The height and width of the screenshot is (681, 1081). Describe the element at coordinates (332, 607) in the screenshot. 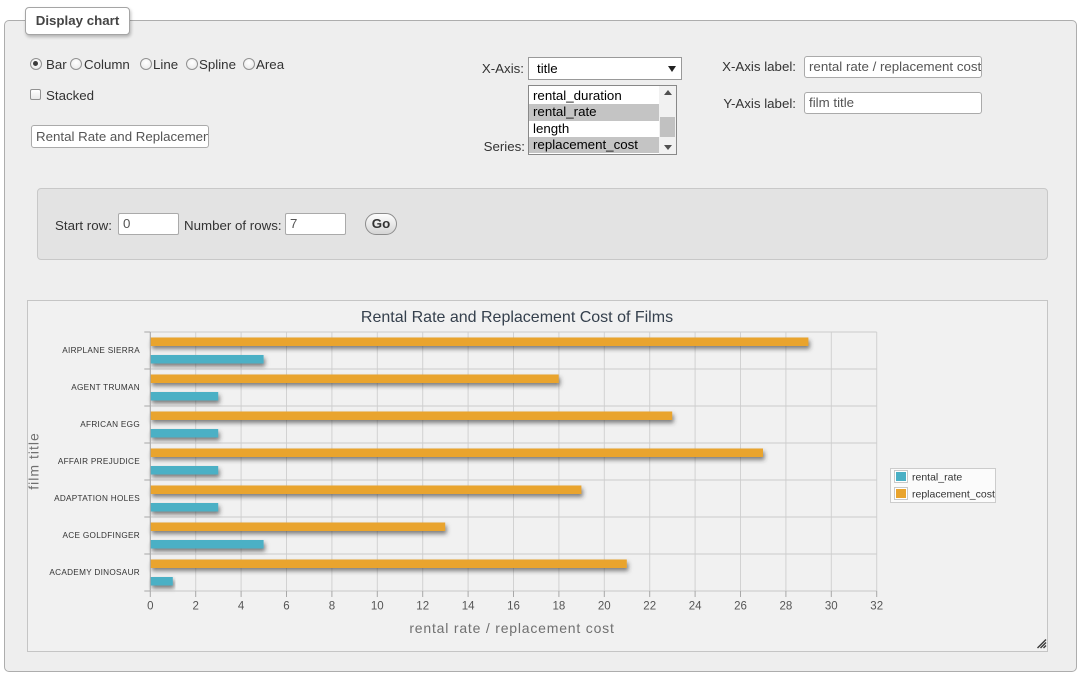

I see `svg-text: 8` at that location.